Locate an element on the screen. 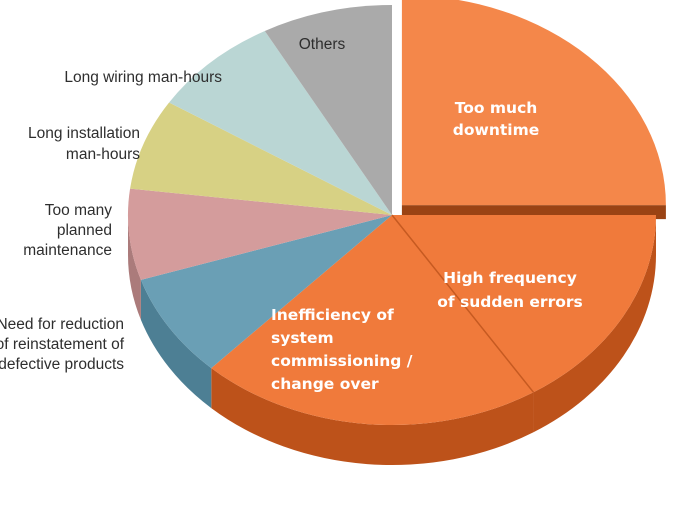  pie-slice-high-frequency-of-sudden-errors is located at coordinates (524, 304).